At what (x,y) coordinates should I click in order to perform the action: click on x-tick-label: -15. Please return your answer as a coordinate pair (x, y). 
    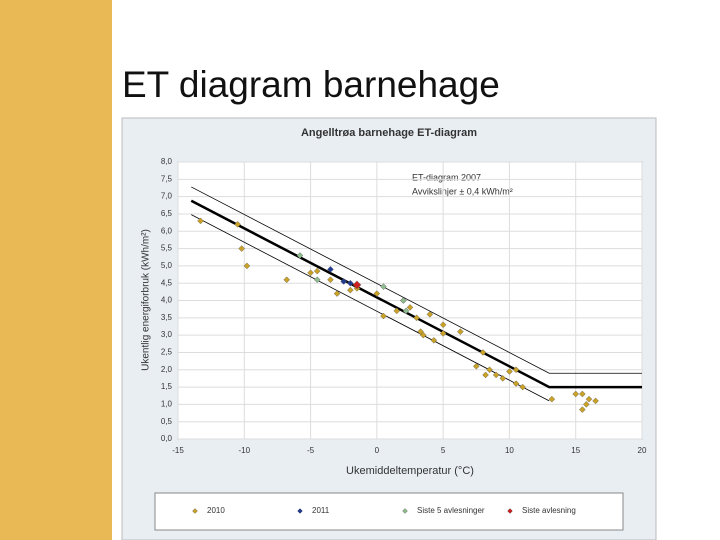
    Looking at the image, I should click on (178, 450).